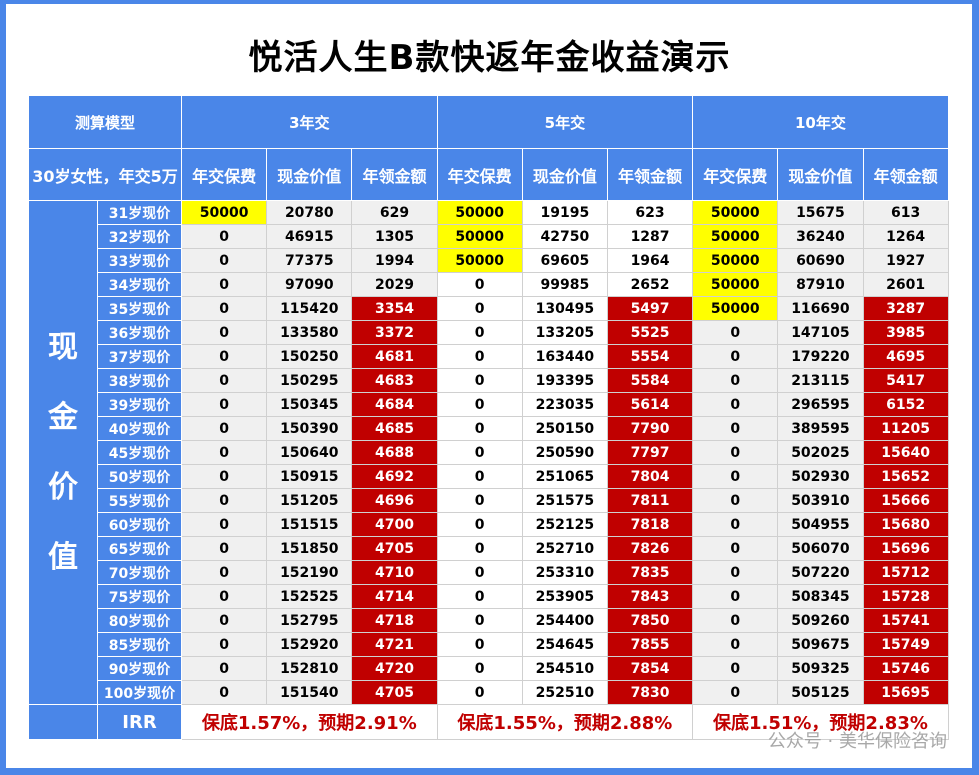 The height and width of the screenshot is (775, 979). I want to click on age-label: 65岁现价, so click(139, 548).